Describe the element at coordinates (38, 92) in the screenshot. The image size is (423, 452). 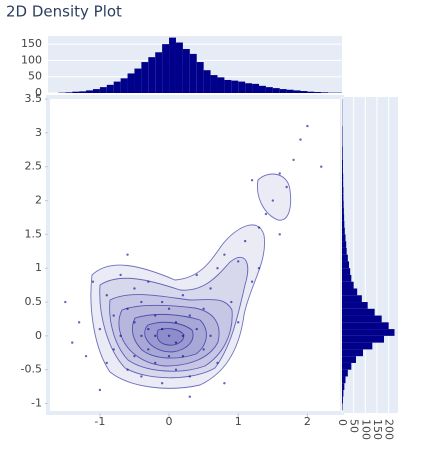
I see `y-tick-label: 0` at that location.